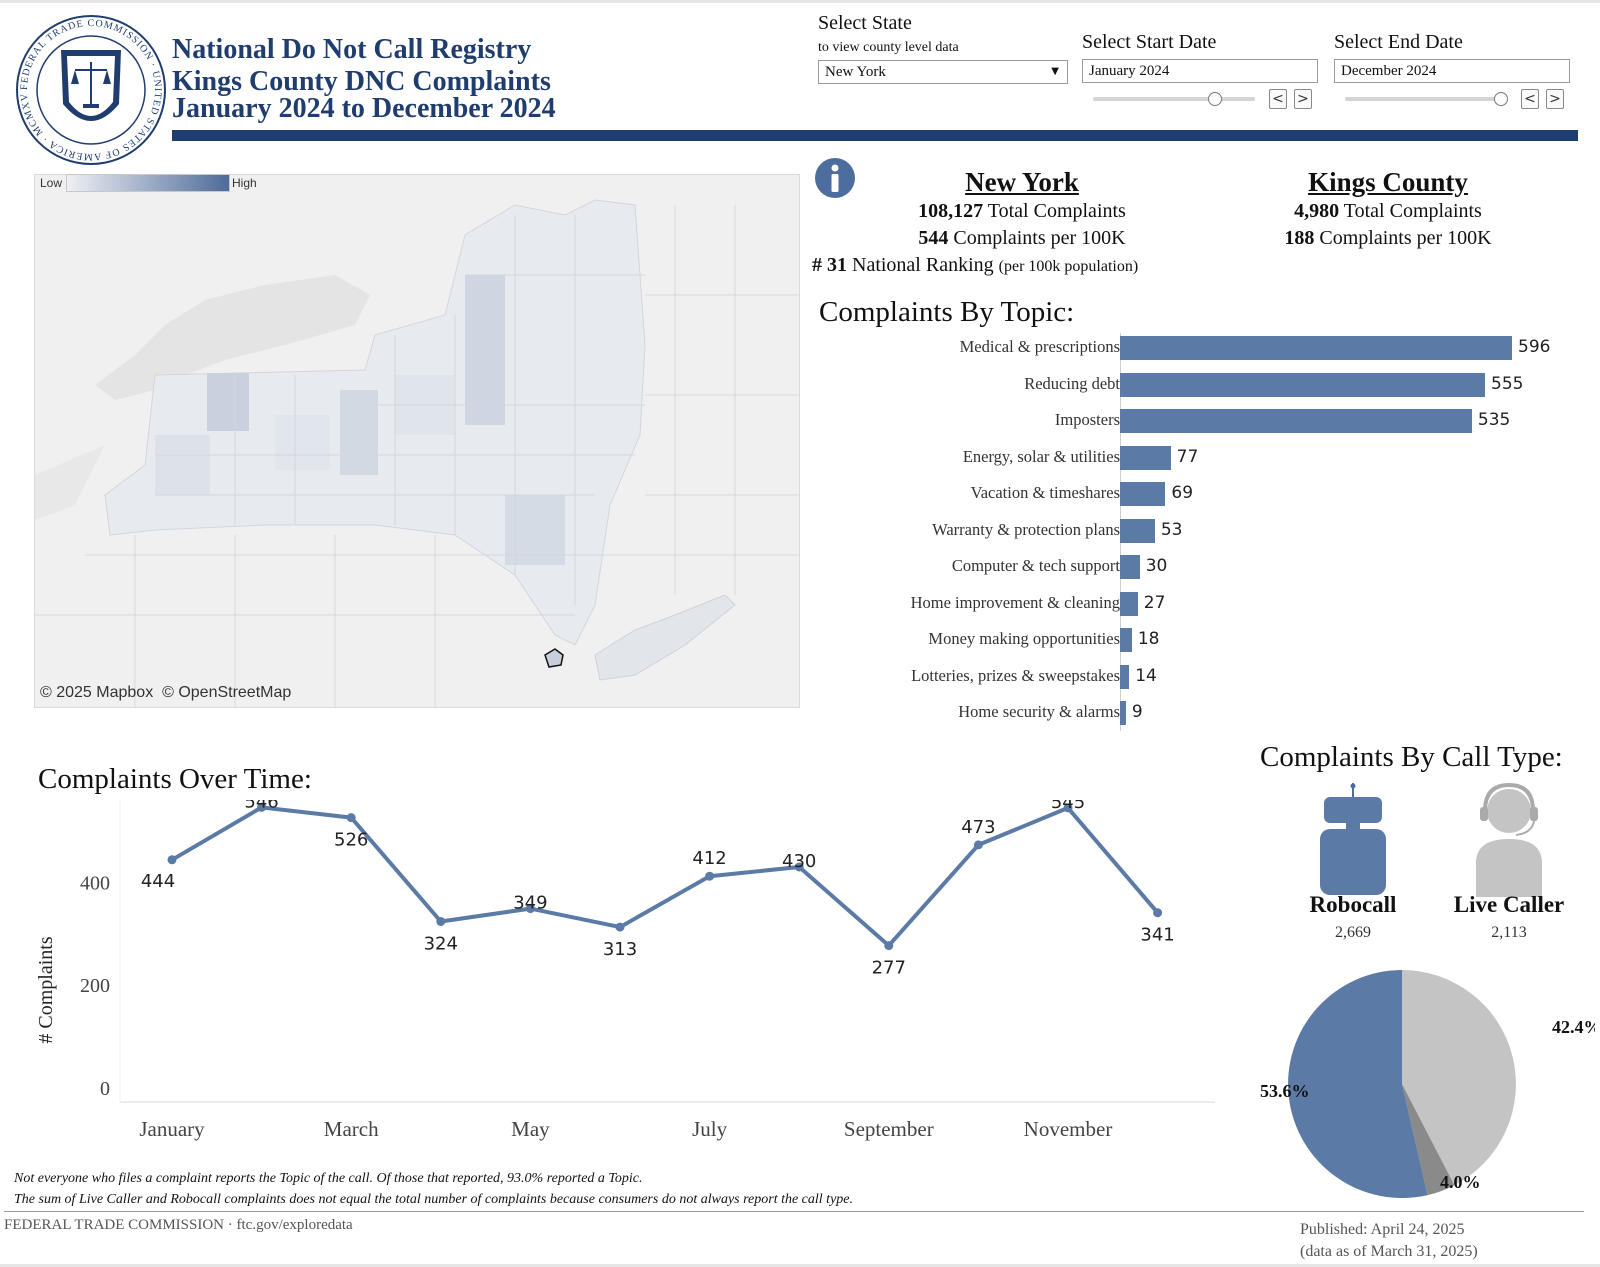  Describe the element at coordinates (1022, 182) in the screenshot. I see `state-stats-heading: New York` at that location.